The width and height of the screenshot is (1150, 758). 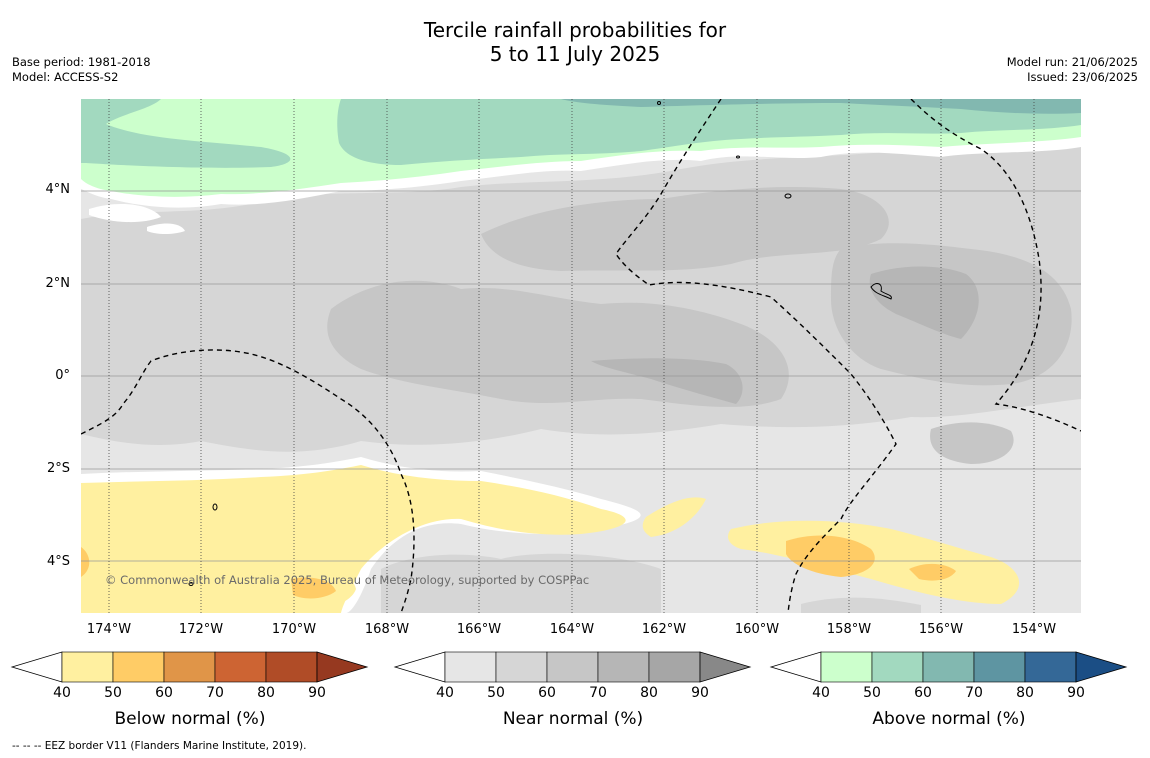 I want to click on below-normal-50-region-sw, so click(x=313, y=588).